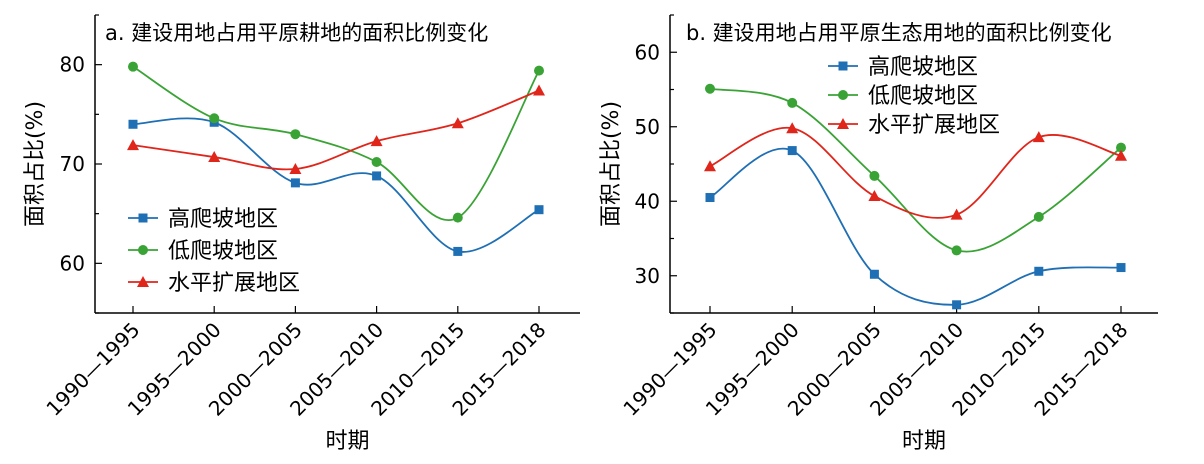  What do you see at coordinates (899, 33) in the screenshot?
I see `chart-title: b. 建设用地占用平原生态用地的面积比例变化` at bounding box center [899, 33].